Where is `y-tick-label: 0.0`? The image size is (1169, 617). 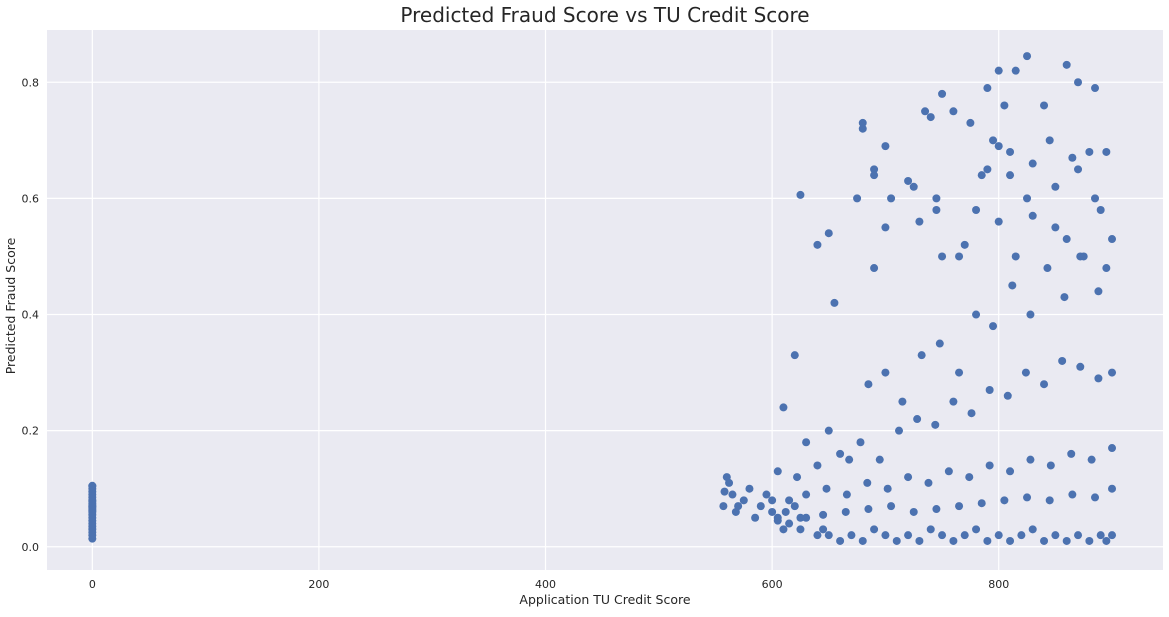
y-tick-label: 0.0 is located at coordinates (31, 547).